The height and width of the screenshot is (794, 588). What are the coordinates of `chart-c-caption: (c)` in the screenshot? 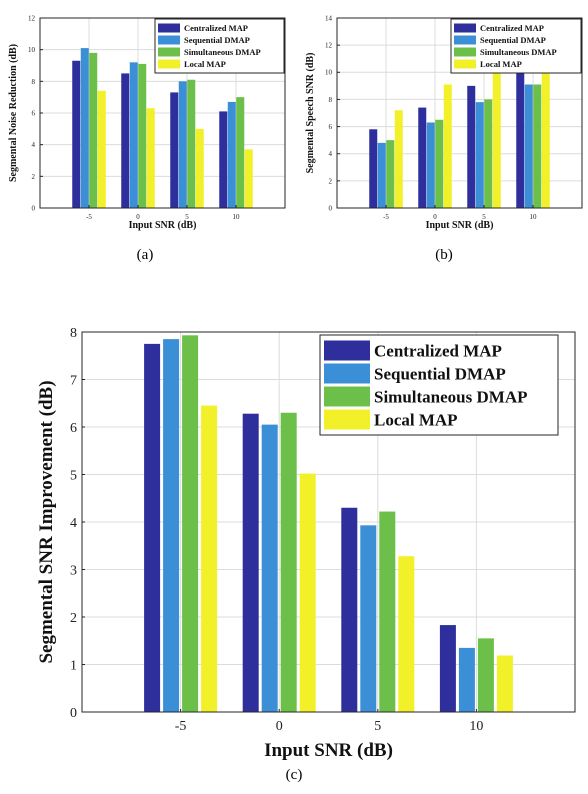 It's located at (294, 775).